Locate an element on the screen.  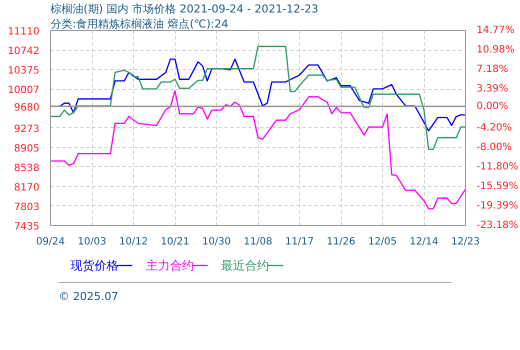
x-tick-label: 09/24 is located at coordinates (50, 242).